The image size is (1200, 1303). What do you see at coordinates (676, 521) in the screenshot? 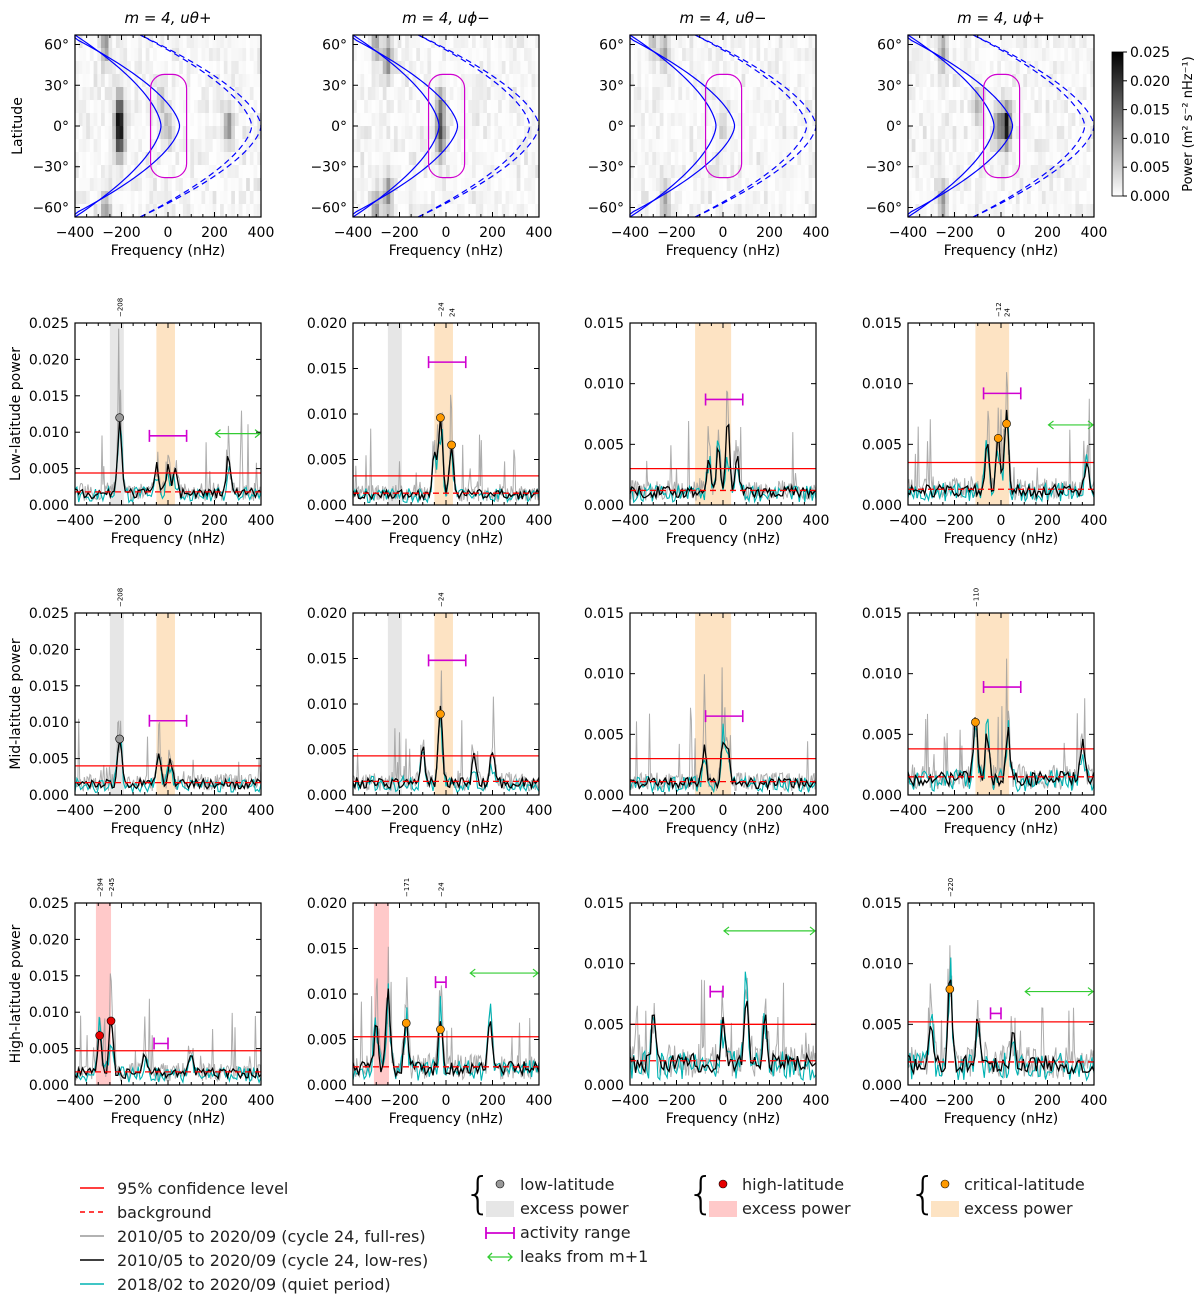
I see `x-tick-label: −200` at bounding box center [676, 521].